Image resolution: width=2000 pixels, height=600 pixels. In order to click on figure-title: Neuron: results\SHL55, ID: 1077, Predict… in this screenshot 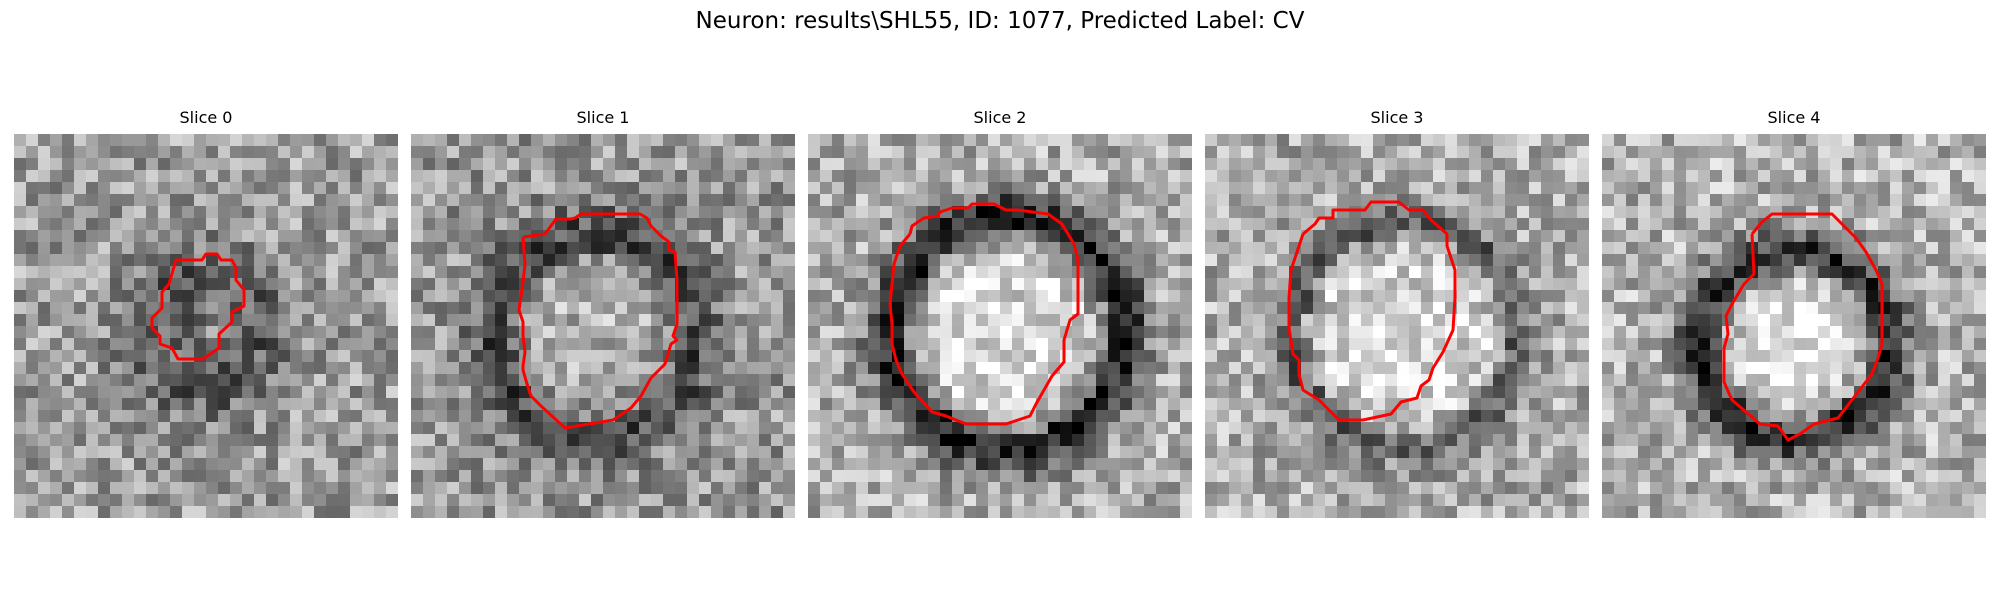, I will do `click(1000, 21)`.